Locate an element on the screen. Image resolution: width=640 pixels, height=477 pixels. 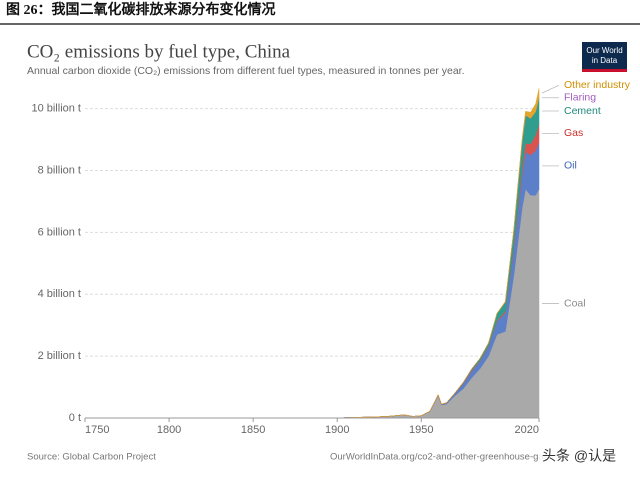
logo-text: Our World is located at coordinates (604, 50).